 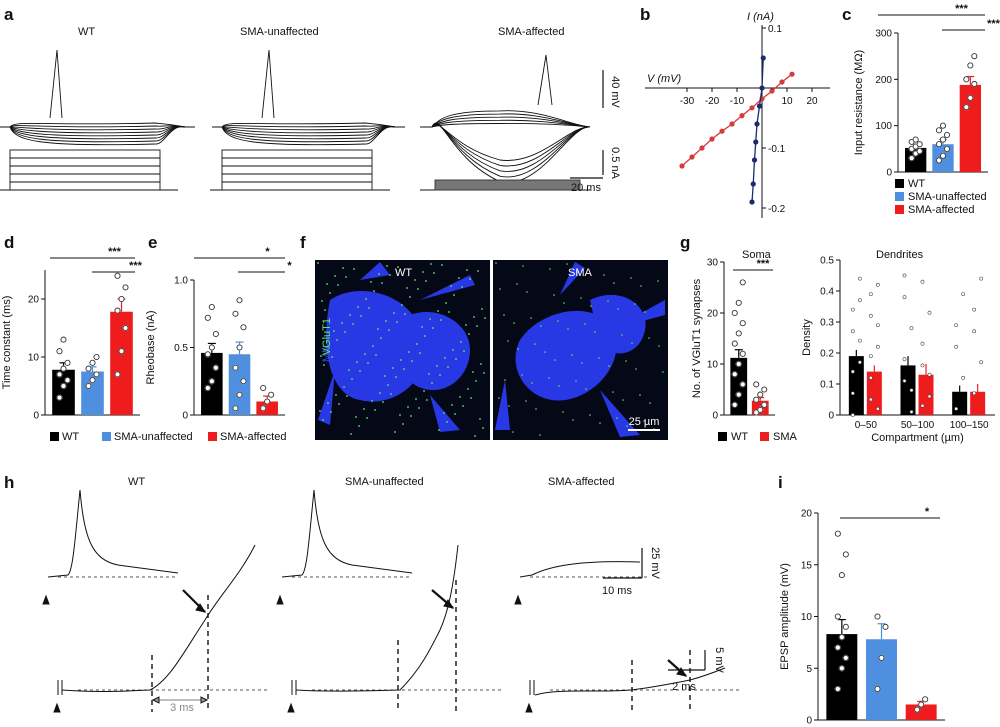 I want to click on y-tick-label: 20, so click(x=807, y=514).